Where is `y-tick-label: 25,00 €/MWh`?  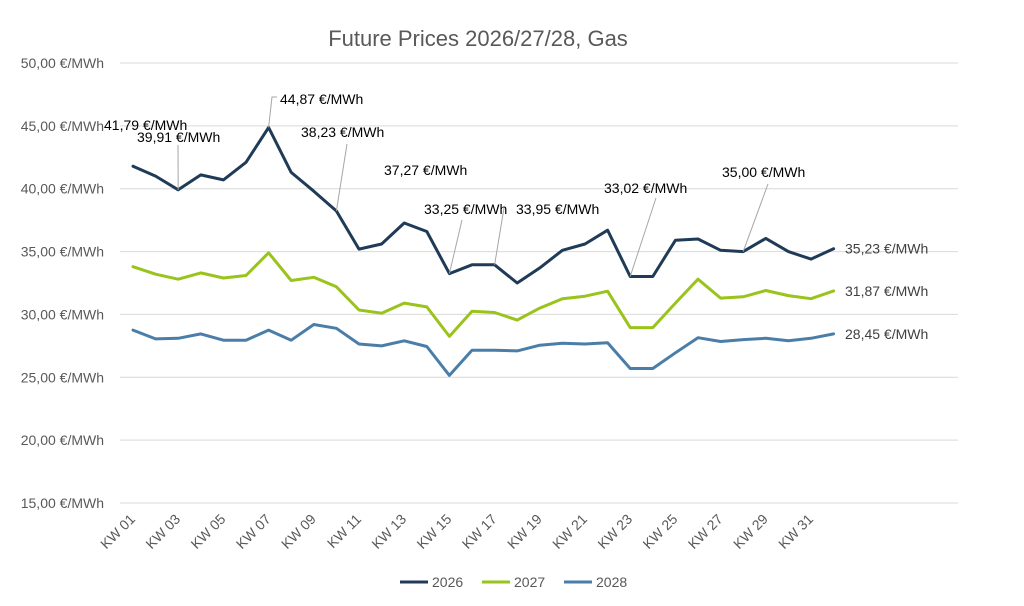
y-tick-label: 25,00 €/MWh is located at coordinates (62, 377).